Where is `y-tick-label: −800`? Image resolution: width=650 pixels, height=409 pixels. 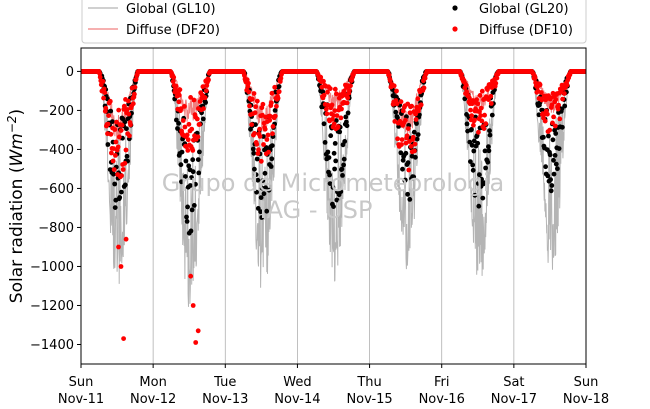
y-tick-label: −800 is located at coordinates (56, 228).